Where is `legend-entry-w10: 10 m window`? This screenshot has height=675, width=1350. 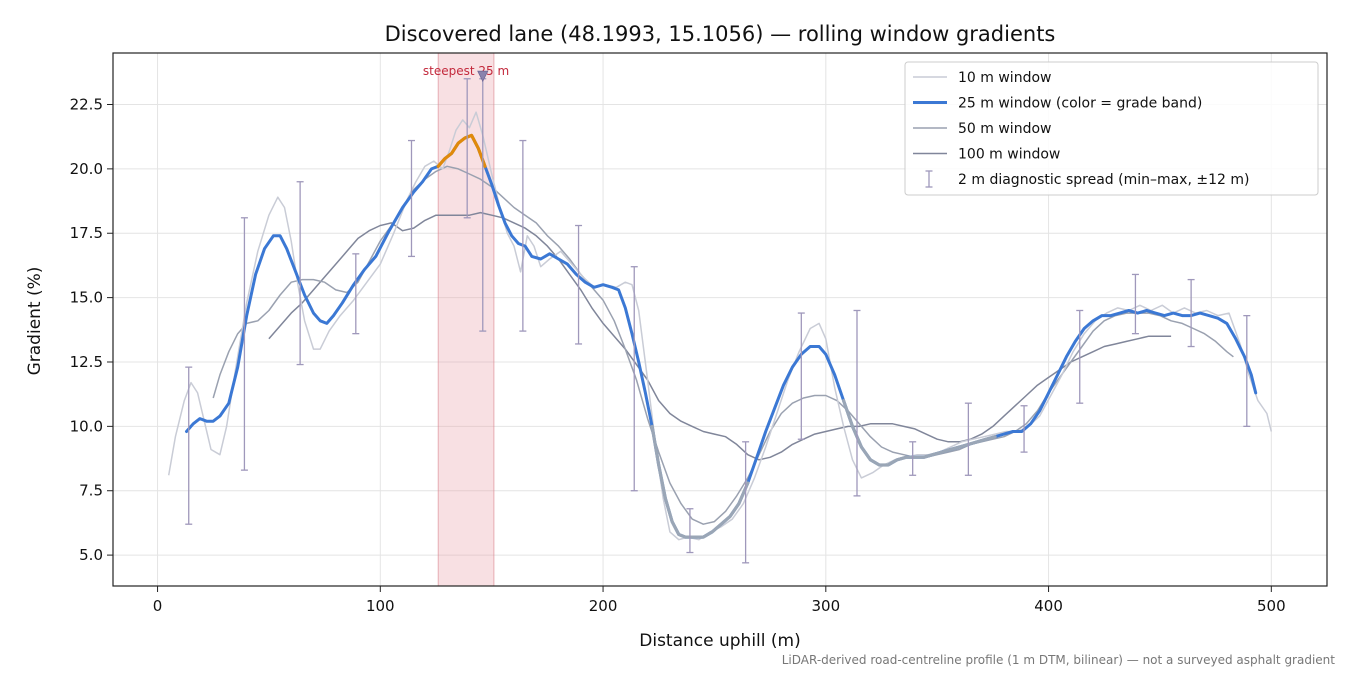
legend-entry-w10: 10 m window is located at coordinates (982, 78).